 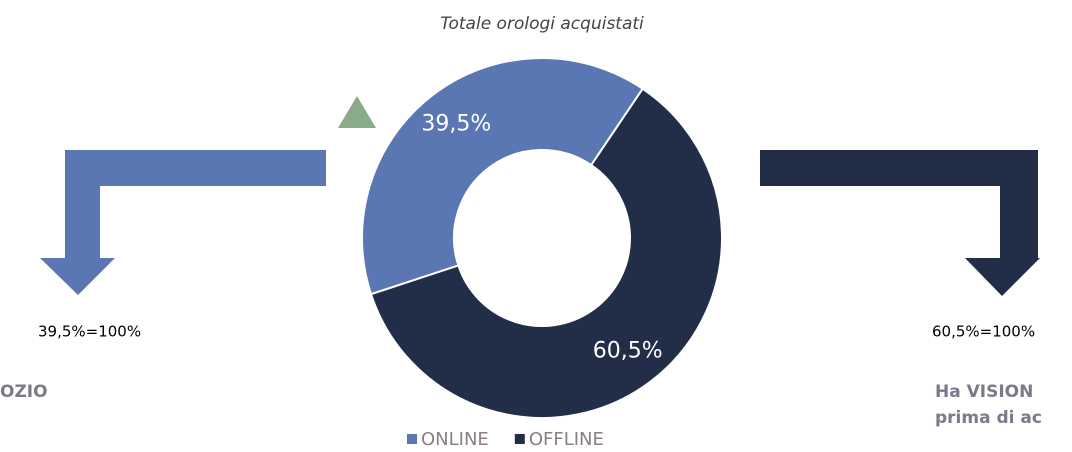 What do you see at coordinates (984, 392) in the screenshot?
I see `annotation: Ha VISION` at bounding box center [984, 392].